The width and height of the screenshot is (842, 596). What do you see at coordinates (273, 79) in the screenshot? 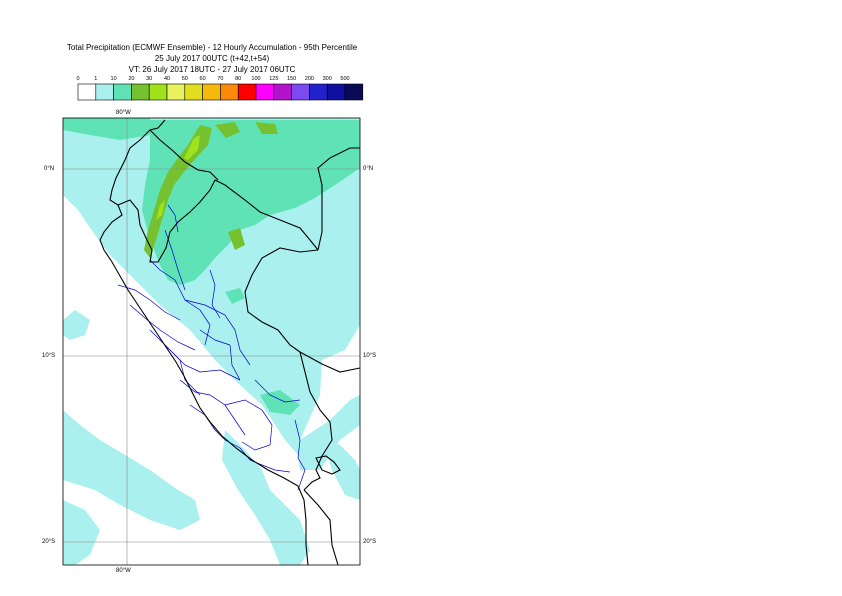
I see `legend-tick-label: 125` at bounding box center [273, 79].